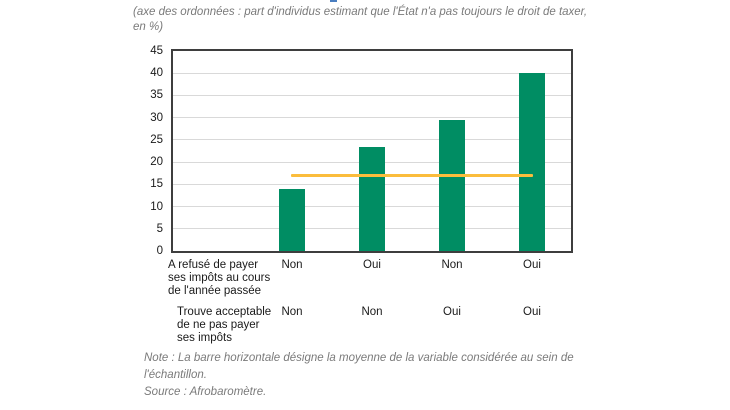 The width and height of the screenshot is (730, 410). What do you see at coordinates (156, 117) in the screenshot?
I see `y-tick-label: 30` at bounding box center [156, 117].